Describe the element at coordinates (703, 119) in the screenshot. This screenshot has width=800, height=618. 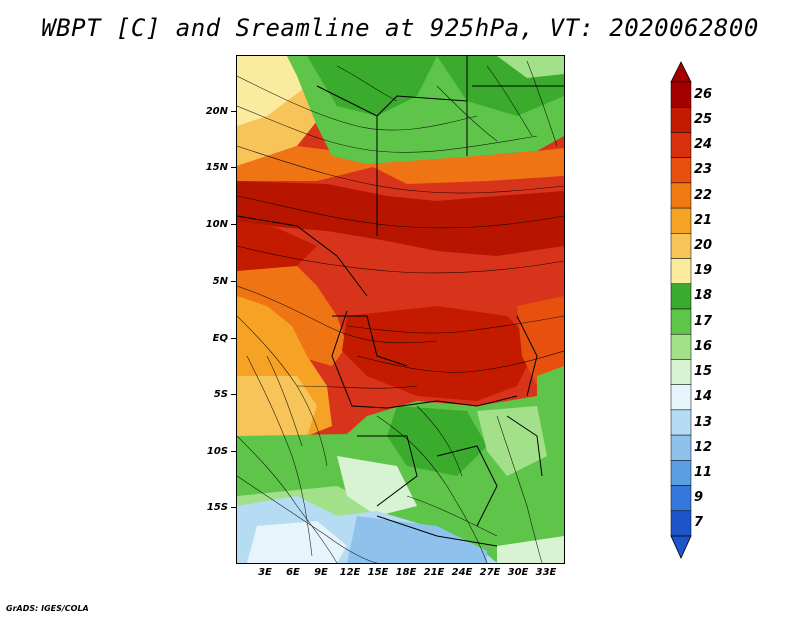
I see `colorbar-label: 25` at that location.